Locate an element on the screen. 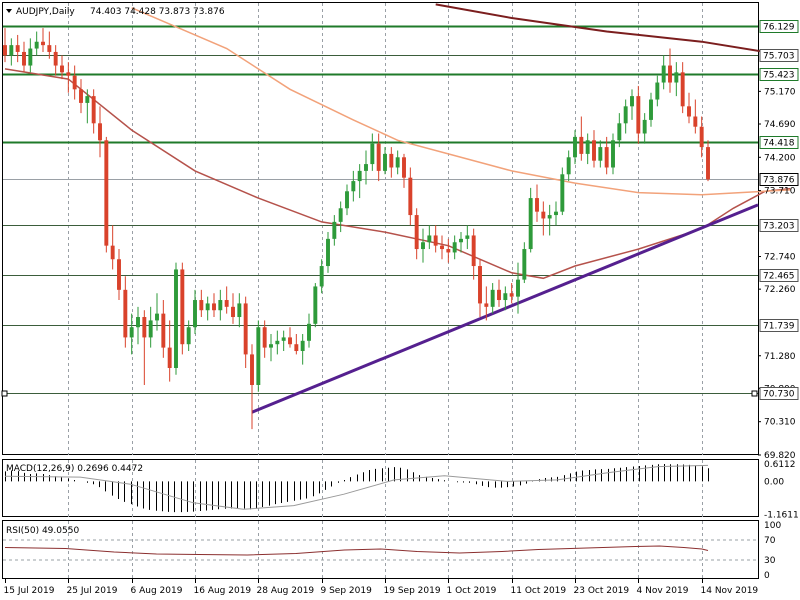 The image size is (800, 600). x-tick-label: 6 Aug 2019 is located at coordinates (157, 591).